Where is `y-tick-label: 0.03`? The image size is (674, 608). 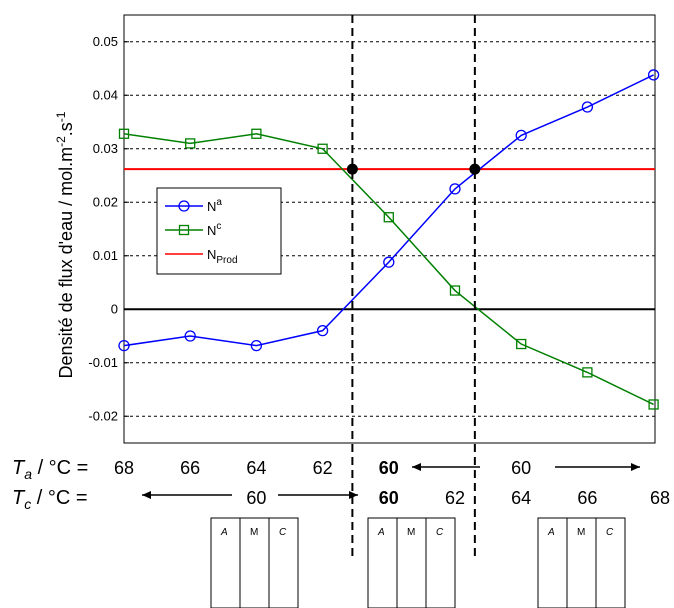
y-tick-label: 0.03 is located at coordinates (105, 148).